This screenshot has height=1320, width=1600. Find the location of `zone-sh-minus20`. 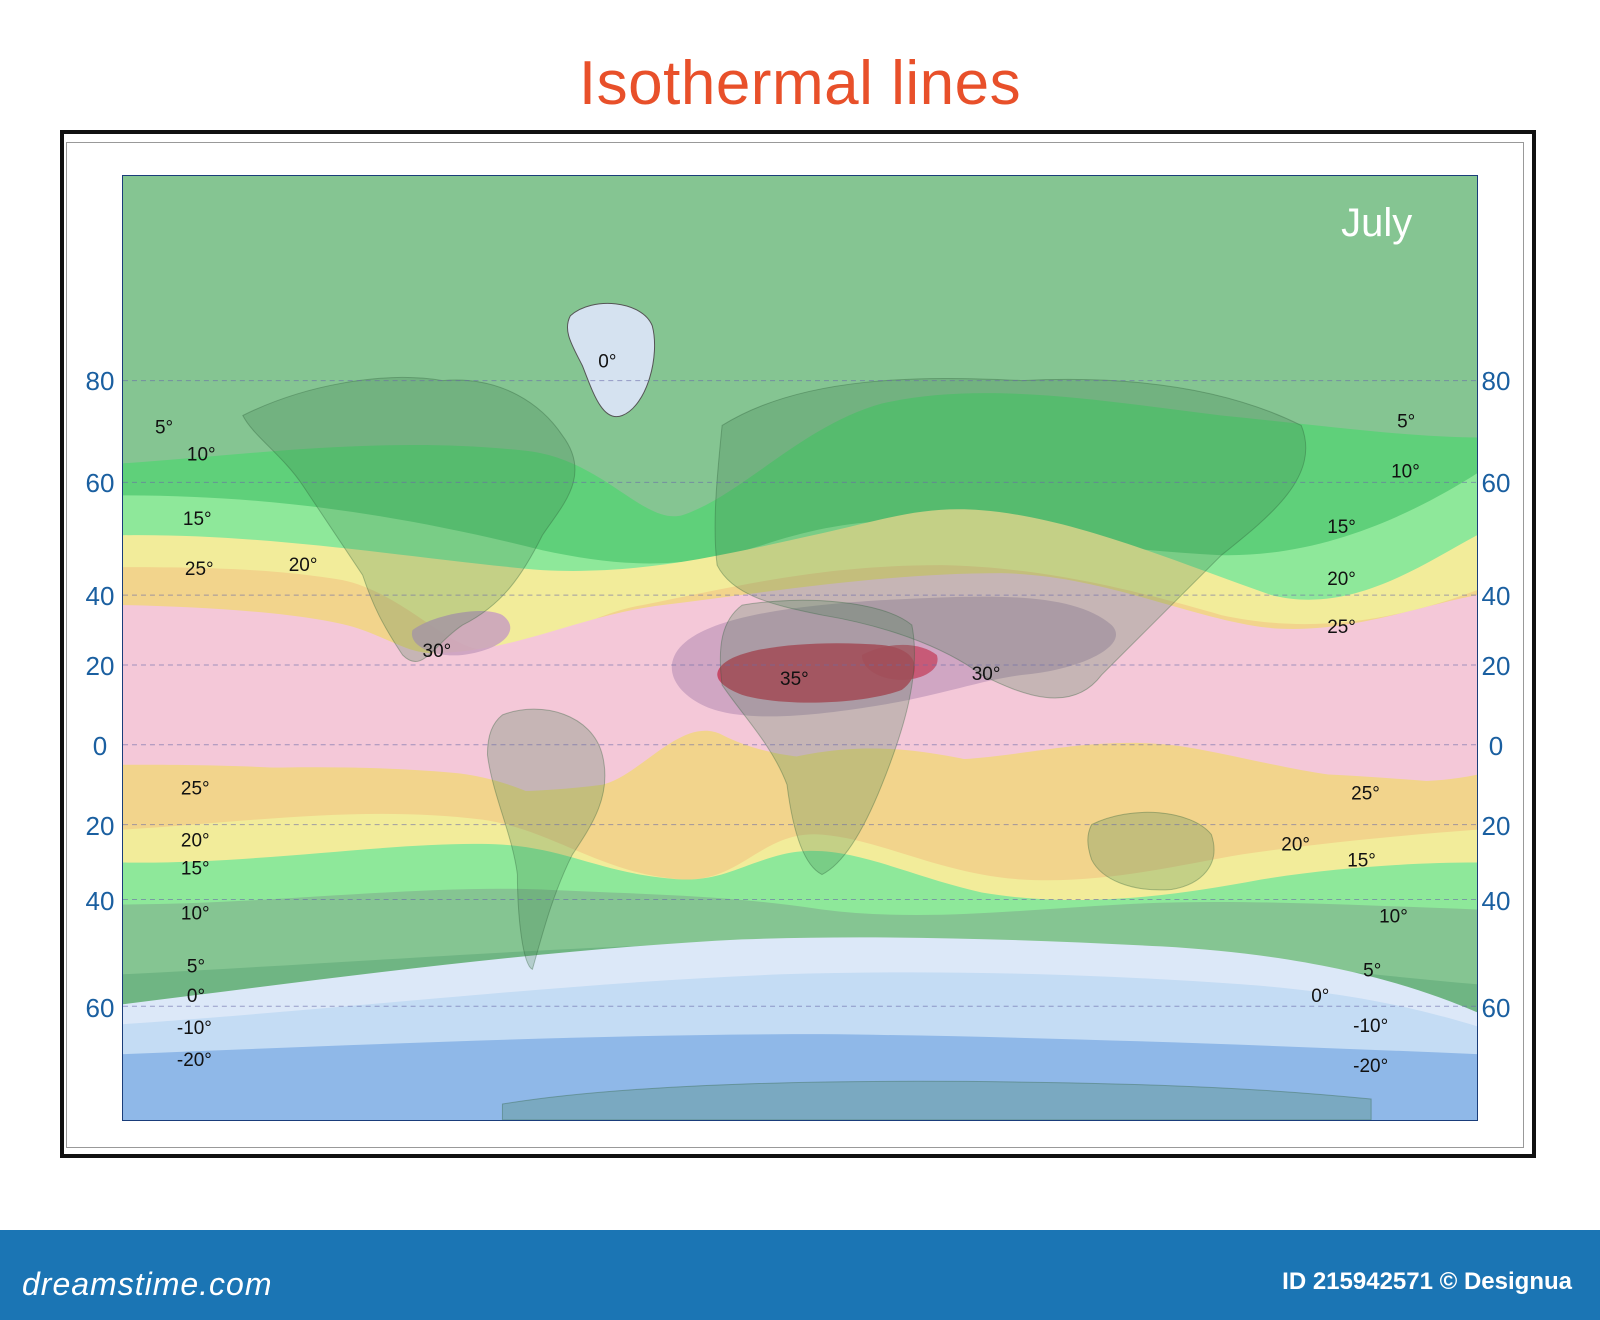

zone-sh-minus20 is located at coordinates (800, 1077).